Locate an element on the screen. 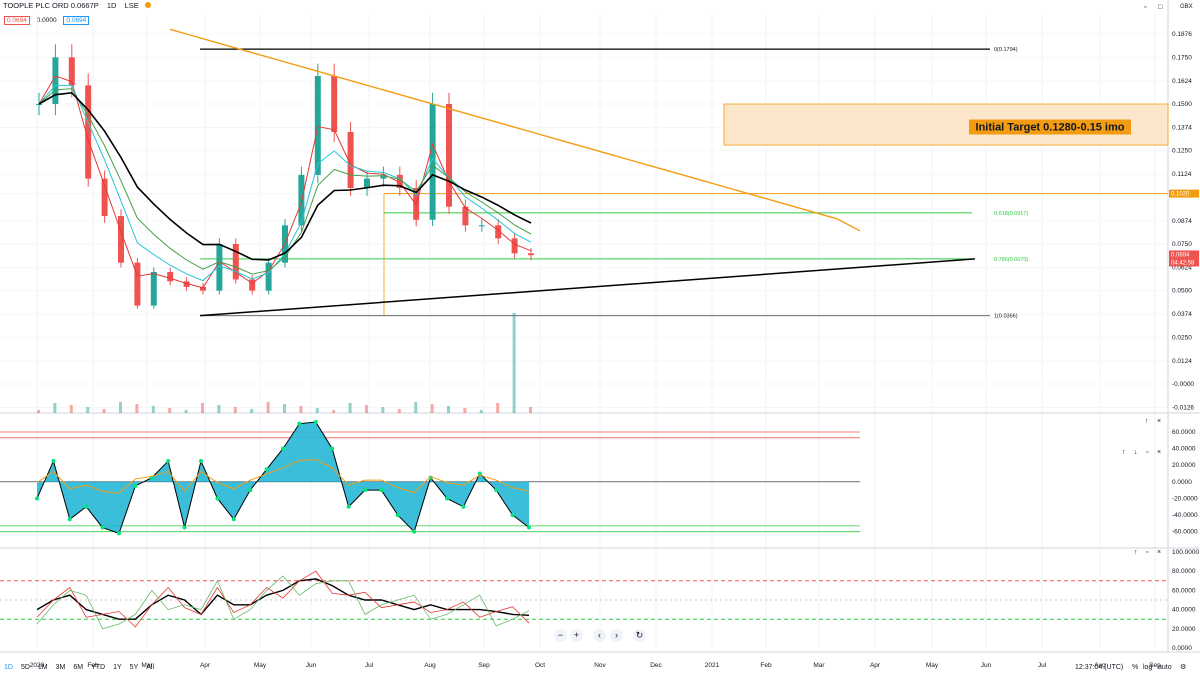 The width and height of the screenshot is (1200, 675). pane-close-icon-top: × is located at coordinates (1159, 421).